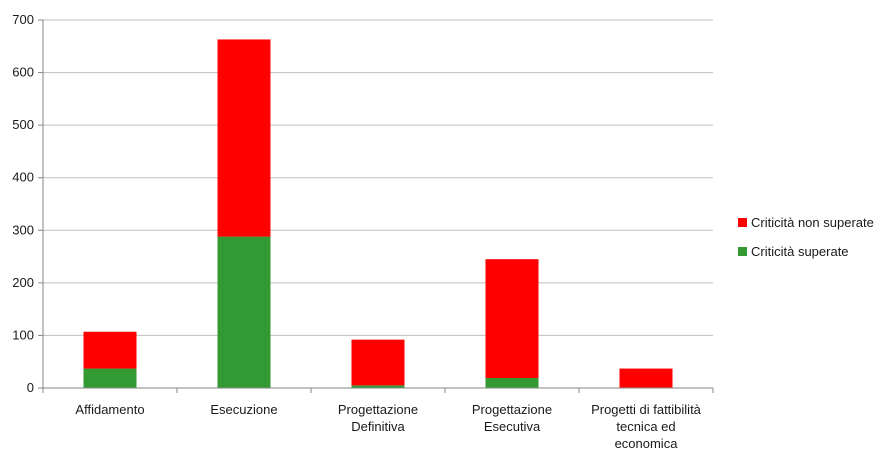  Describe the element at coordinates (512, 426) in the screenshot. I see `x-tick-label-line: Esecutiva` at that location.